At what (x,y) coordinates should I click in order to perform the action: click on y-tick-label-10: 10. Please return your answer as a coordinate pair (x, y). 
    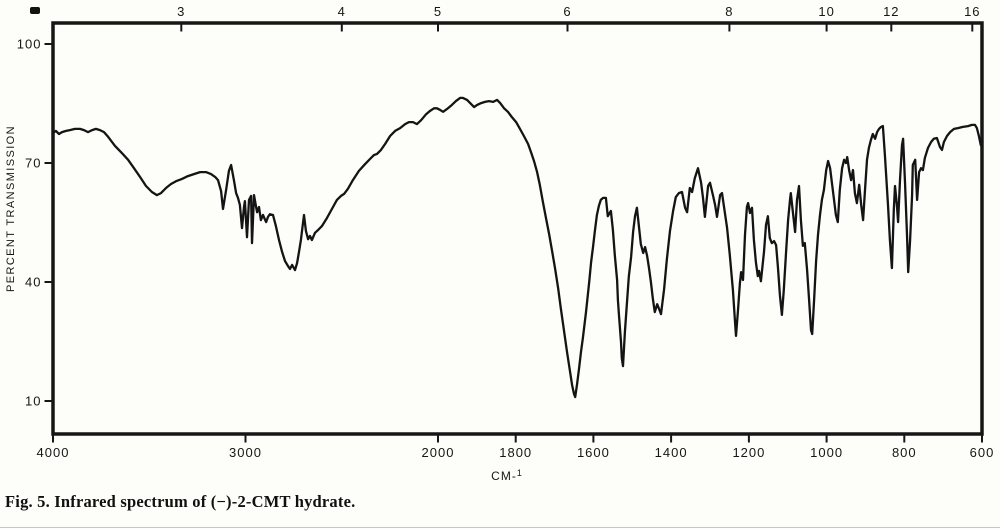
    Looking at the image, I should click on (33, 401).